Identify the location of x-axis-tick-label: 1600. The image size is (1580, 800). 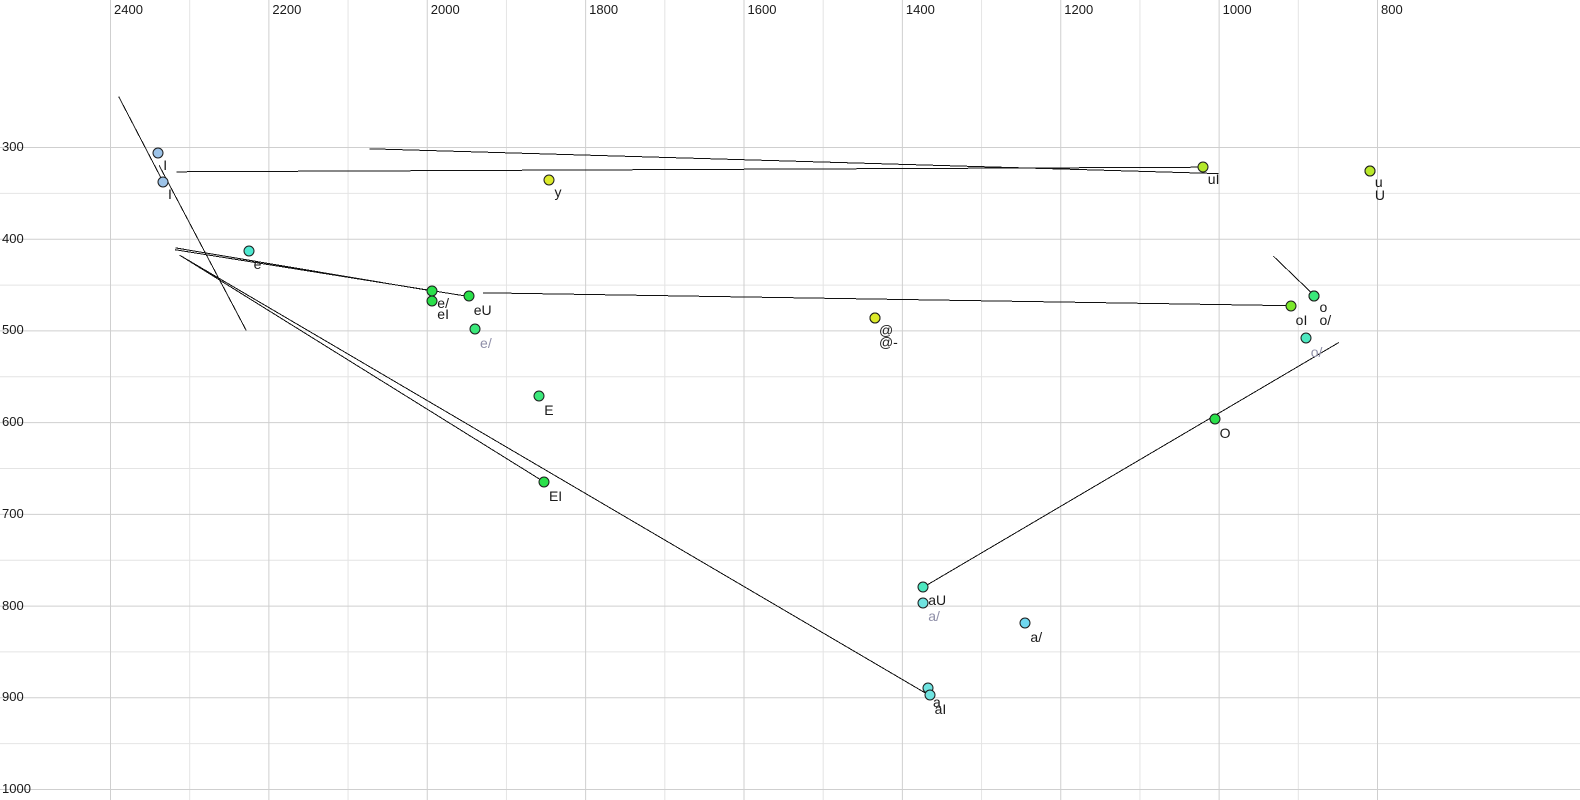
(762, 9).